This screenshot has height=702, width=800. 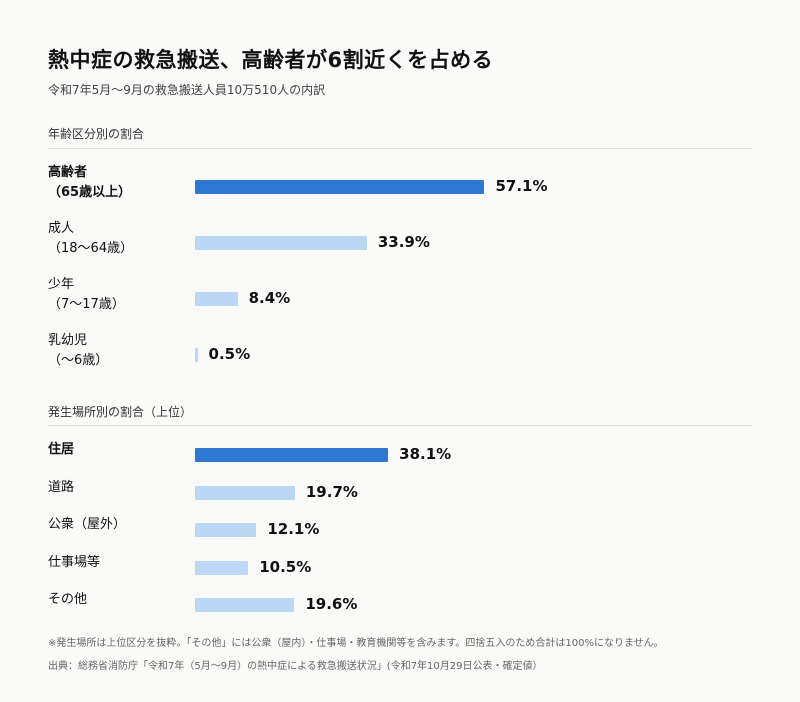 I want to click on age-section-title: 年齢区分別の割合, so click(x=96, y=134).